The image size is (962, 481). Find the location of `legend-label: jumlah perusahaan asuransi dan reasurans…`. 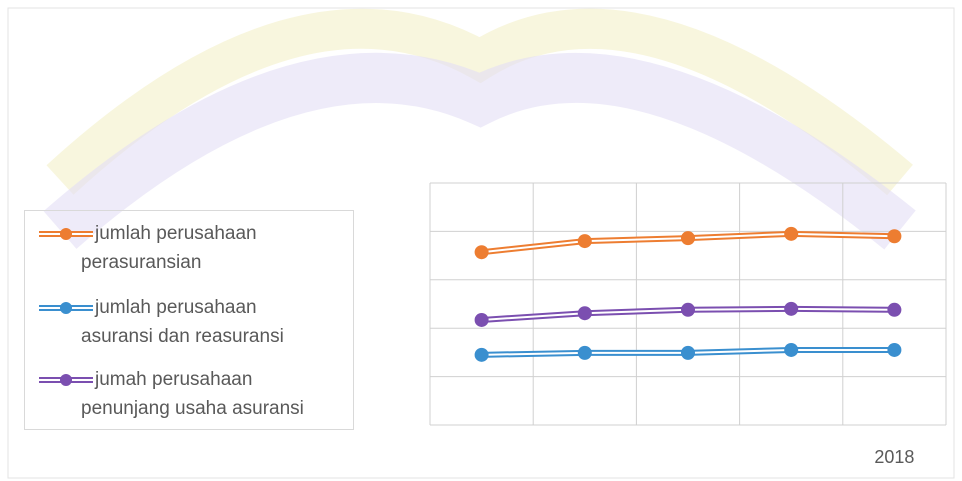

legend-label: jumlah perusahaan asuransi dan reasurans… is located at coordinates (182, 322).